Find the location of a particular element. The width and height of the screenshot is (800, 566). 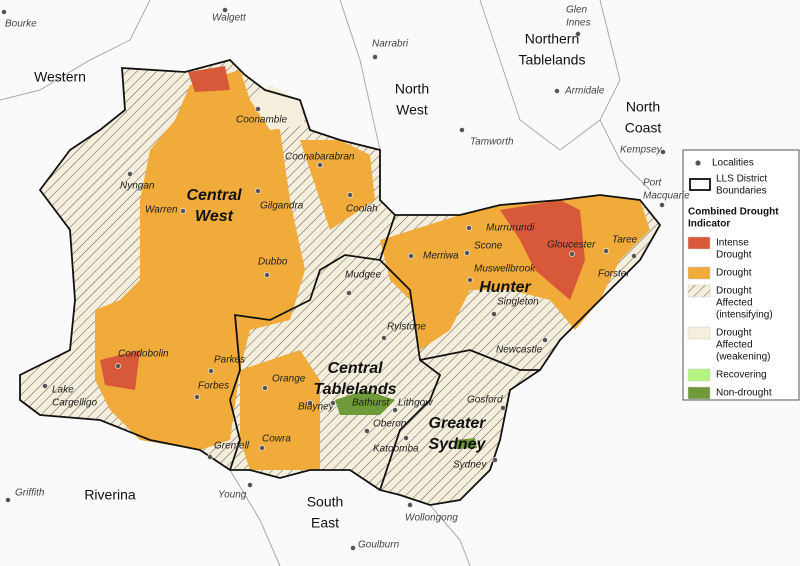

locality-label: Bourke is located at coordinates (21, 24).